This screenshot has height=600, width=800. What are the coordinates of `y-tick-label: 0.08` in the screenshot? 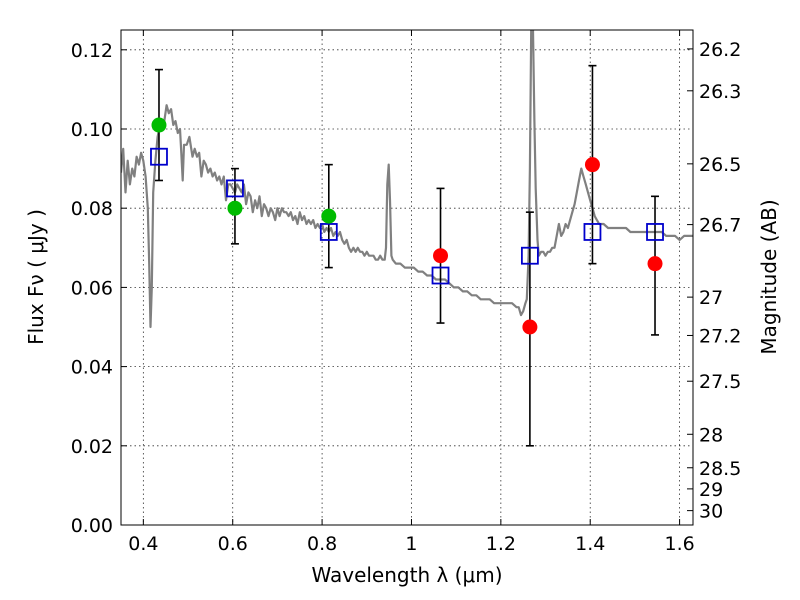 It's located at (92, 209).